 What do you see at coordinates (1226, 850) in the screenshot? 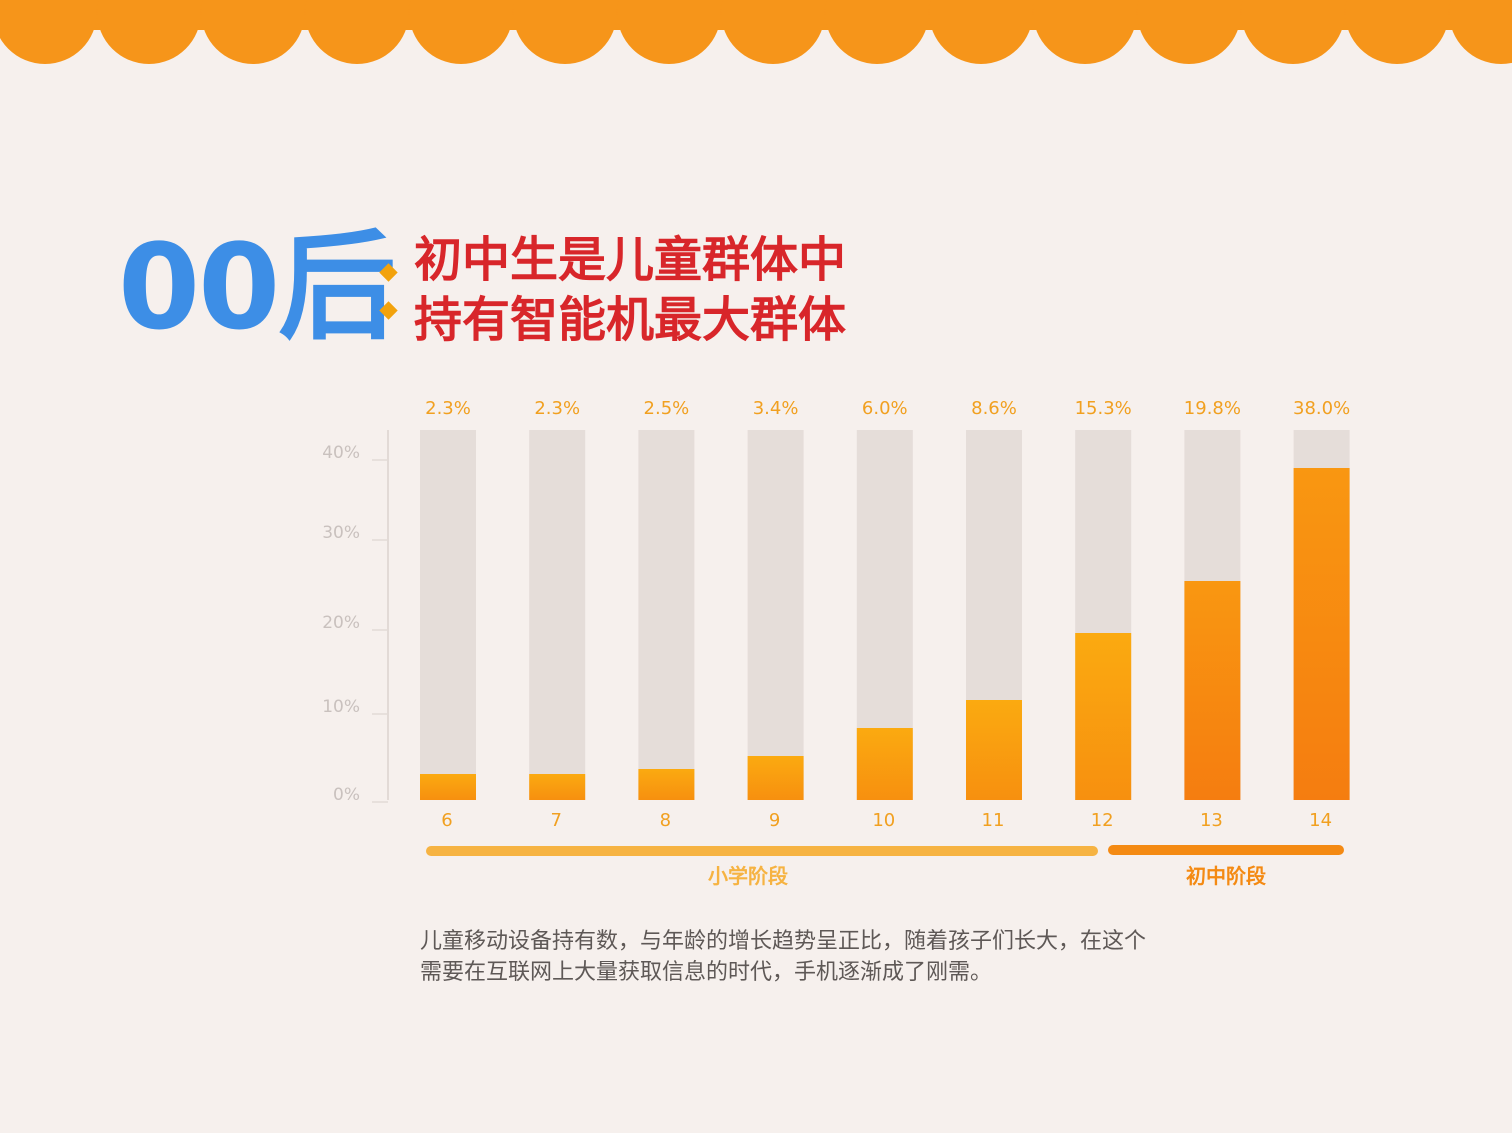
I see `group-bar-middle` at bounding box center [1226, 850].